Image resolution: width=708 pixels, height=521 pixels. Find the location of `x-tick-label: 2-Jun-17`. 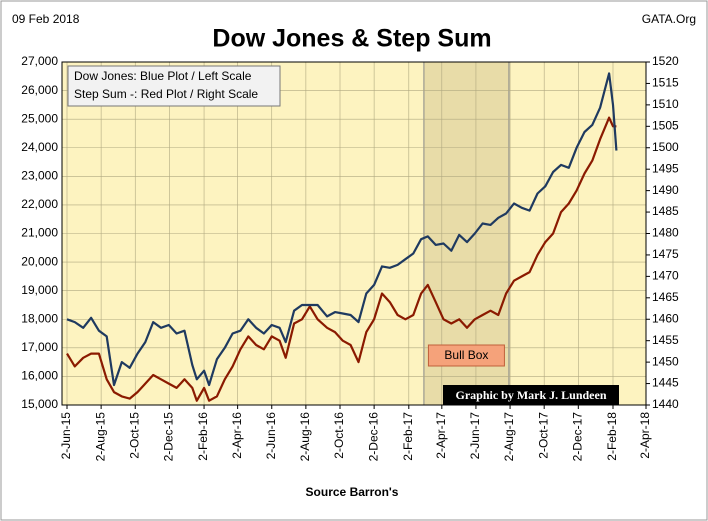

x-tick-label: 2-Jun-17 is located at coordinates (475, 436).